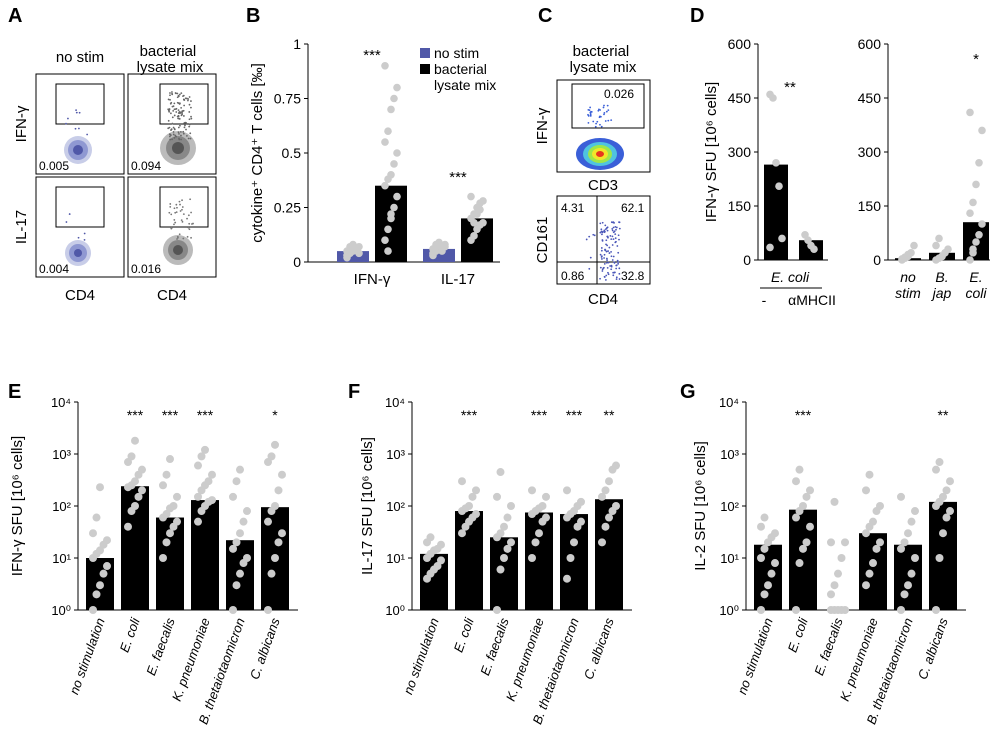 The image size is (1000, 753). What do you see at coordinates (129, 166) in the screenshot?
I see `gated-events` at bounding box center [129, 166].